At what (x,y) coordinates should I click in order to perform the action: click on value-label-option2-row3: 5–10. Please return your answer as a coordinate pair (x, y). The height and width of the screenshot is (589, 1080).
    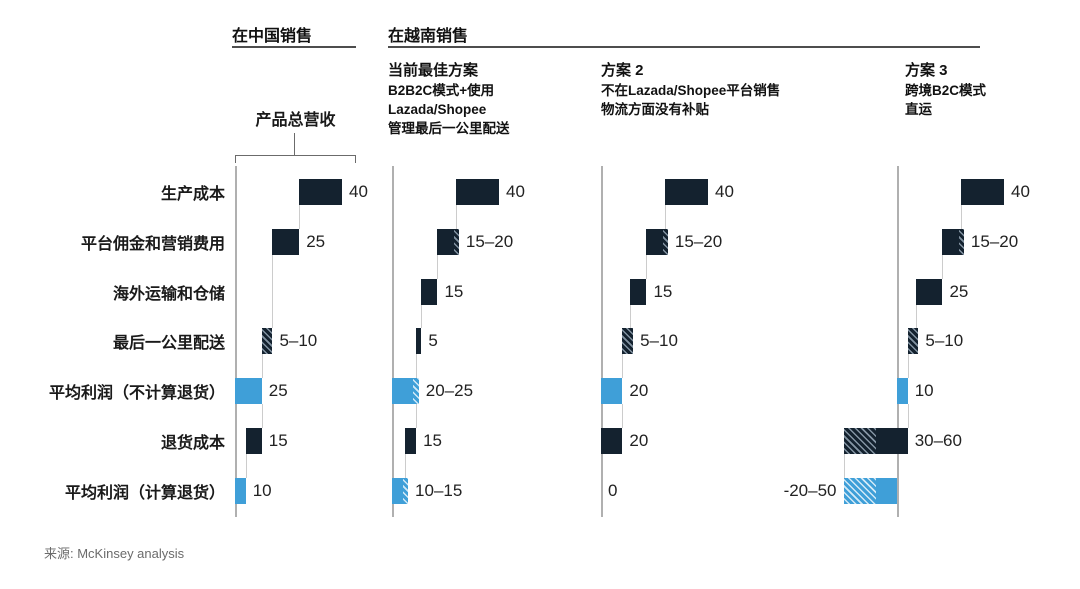
    Looking at the image, I should click on (659, 341).